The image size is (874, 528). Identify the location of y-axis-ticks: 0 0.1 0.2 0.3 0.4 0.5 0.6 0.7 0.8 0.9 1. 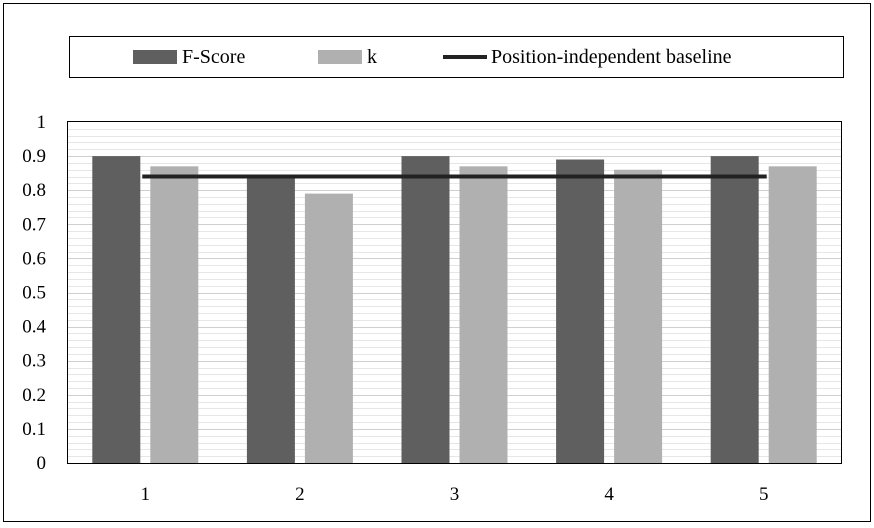
(34, 293).